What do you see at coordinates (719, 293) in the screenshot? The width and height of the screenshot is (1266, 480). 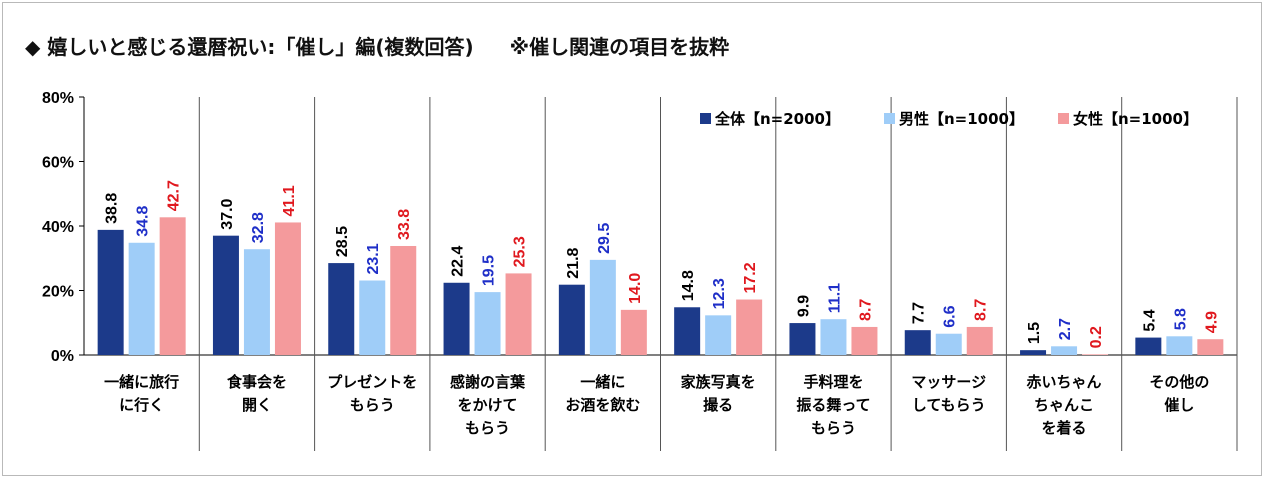 I see `data-label: 12.3` at bounding box center [719, 293].